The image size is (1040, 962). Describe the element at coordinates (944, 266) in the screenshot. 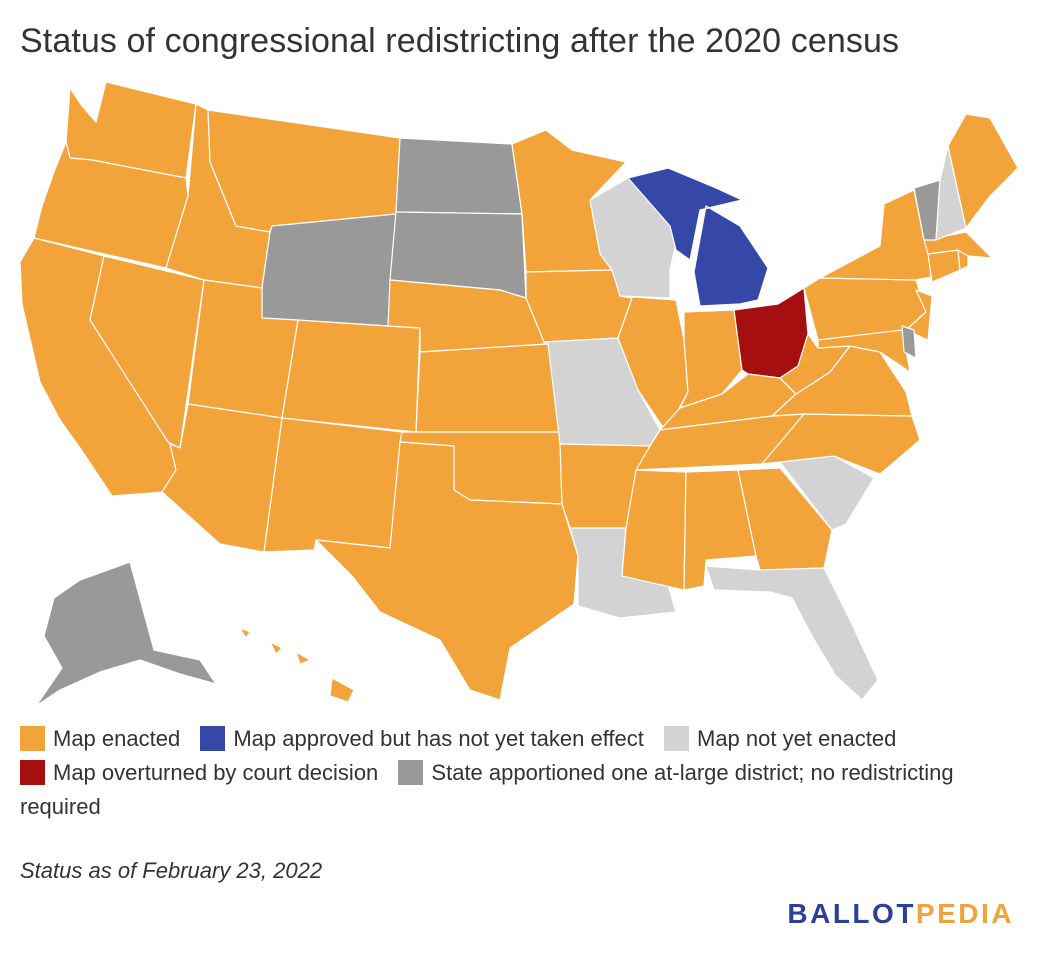

I see `state-connecticut` at that location.